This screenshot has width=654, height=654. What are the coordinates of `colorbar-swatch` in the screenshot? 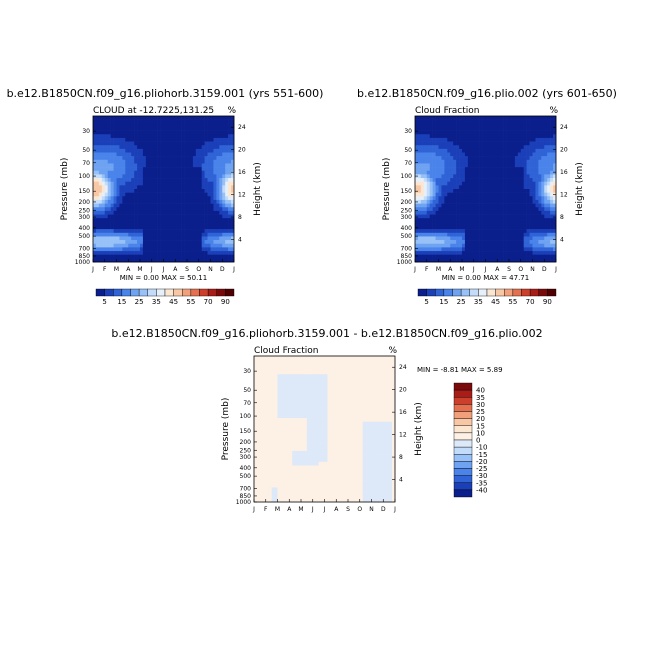 It's located at (474, 292).